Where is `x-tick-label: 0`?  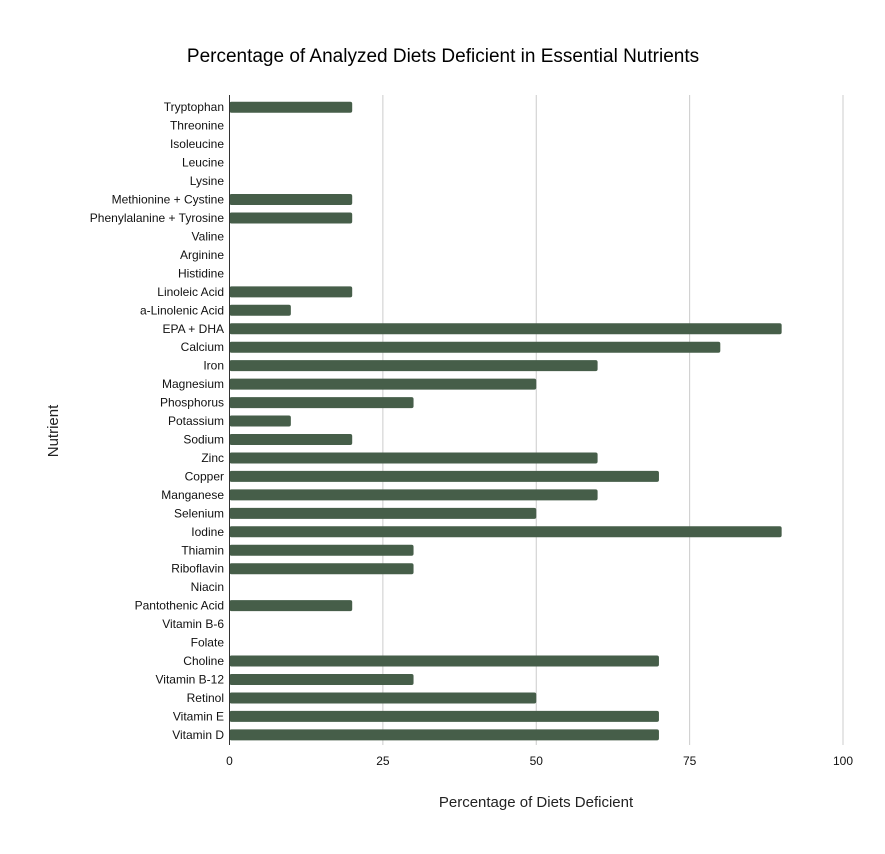 x-tick-label: 0 is located at coordinates (229, 761).